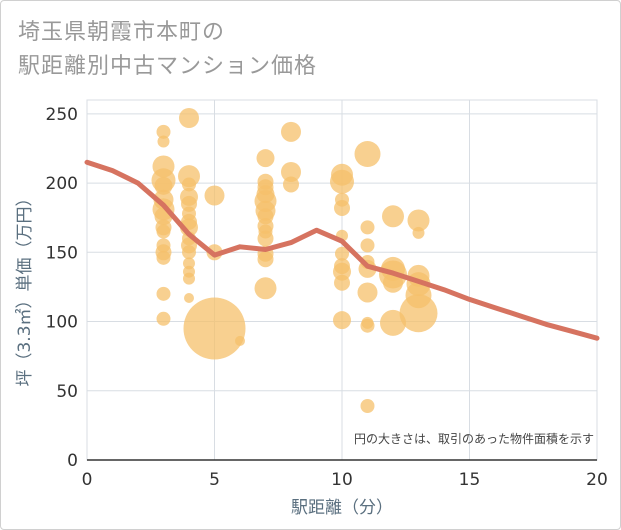 This screenshot has width=621, height=530. What do you see at coordinates (474, 438) in the screenshot?
I see `bubble-size-note: 円の大きさは、取引のあった物件面積を示す` at bounding box center [474, 438].